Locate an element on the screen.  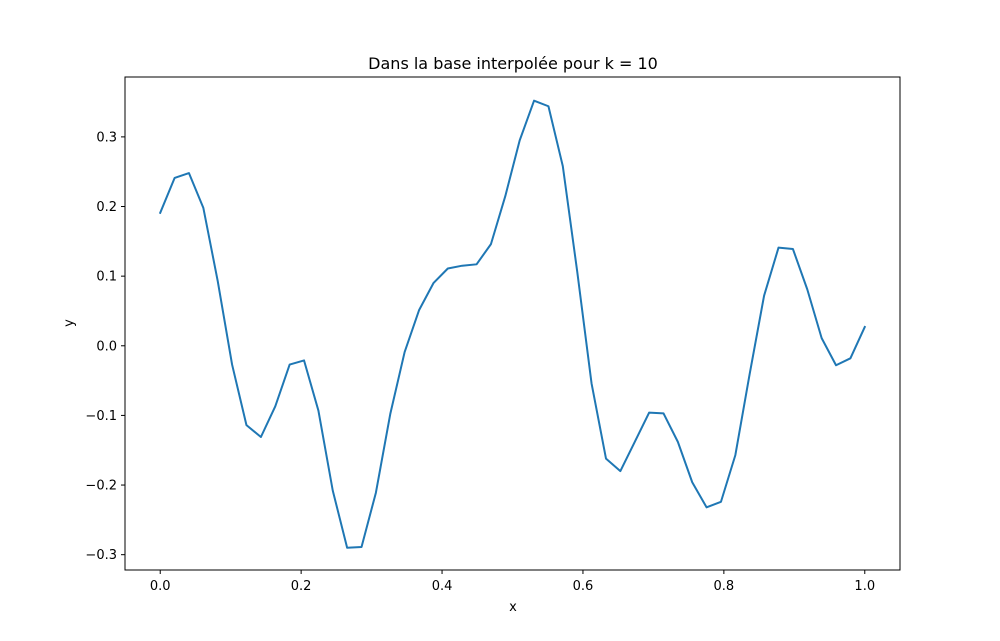
x-tick-label: 0.4 is located at coordinates (442, 586).